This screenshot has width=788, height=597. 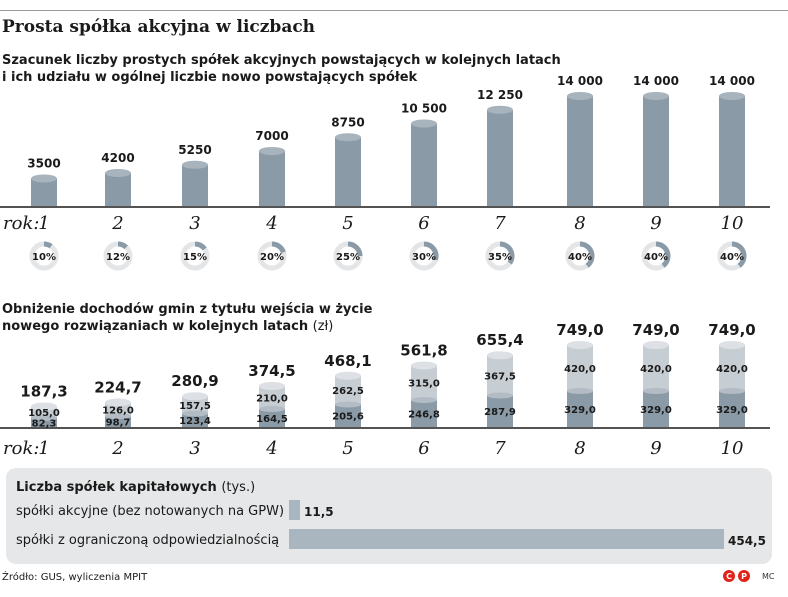 What do you see at coordinates (732, 223) in the screenshot?
I see `chart1-tick-label: 10` at bounding box center [732, 223].